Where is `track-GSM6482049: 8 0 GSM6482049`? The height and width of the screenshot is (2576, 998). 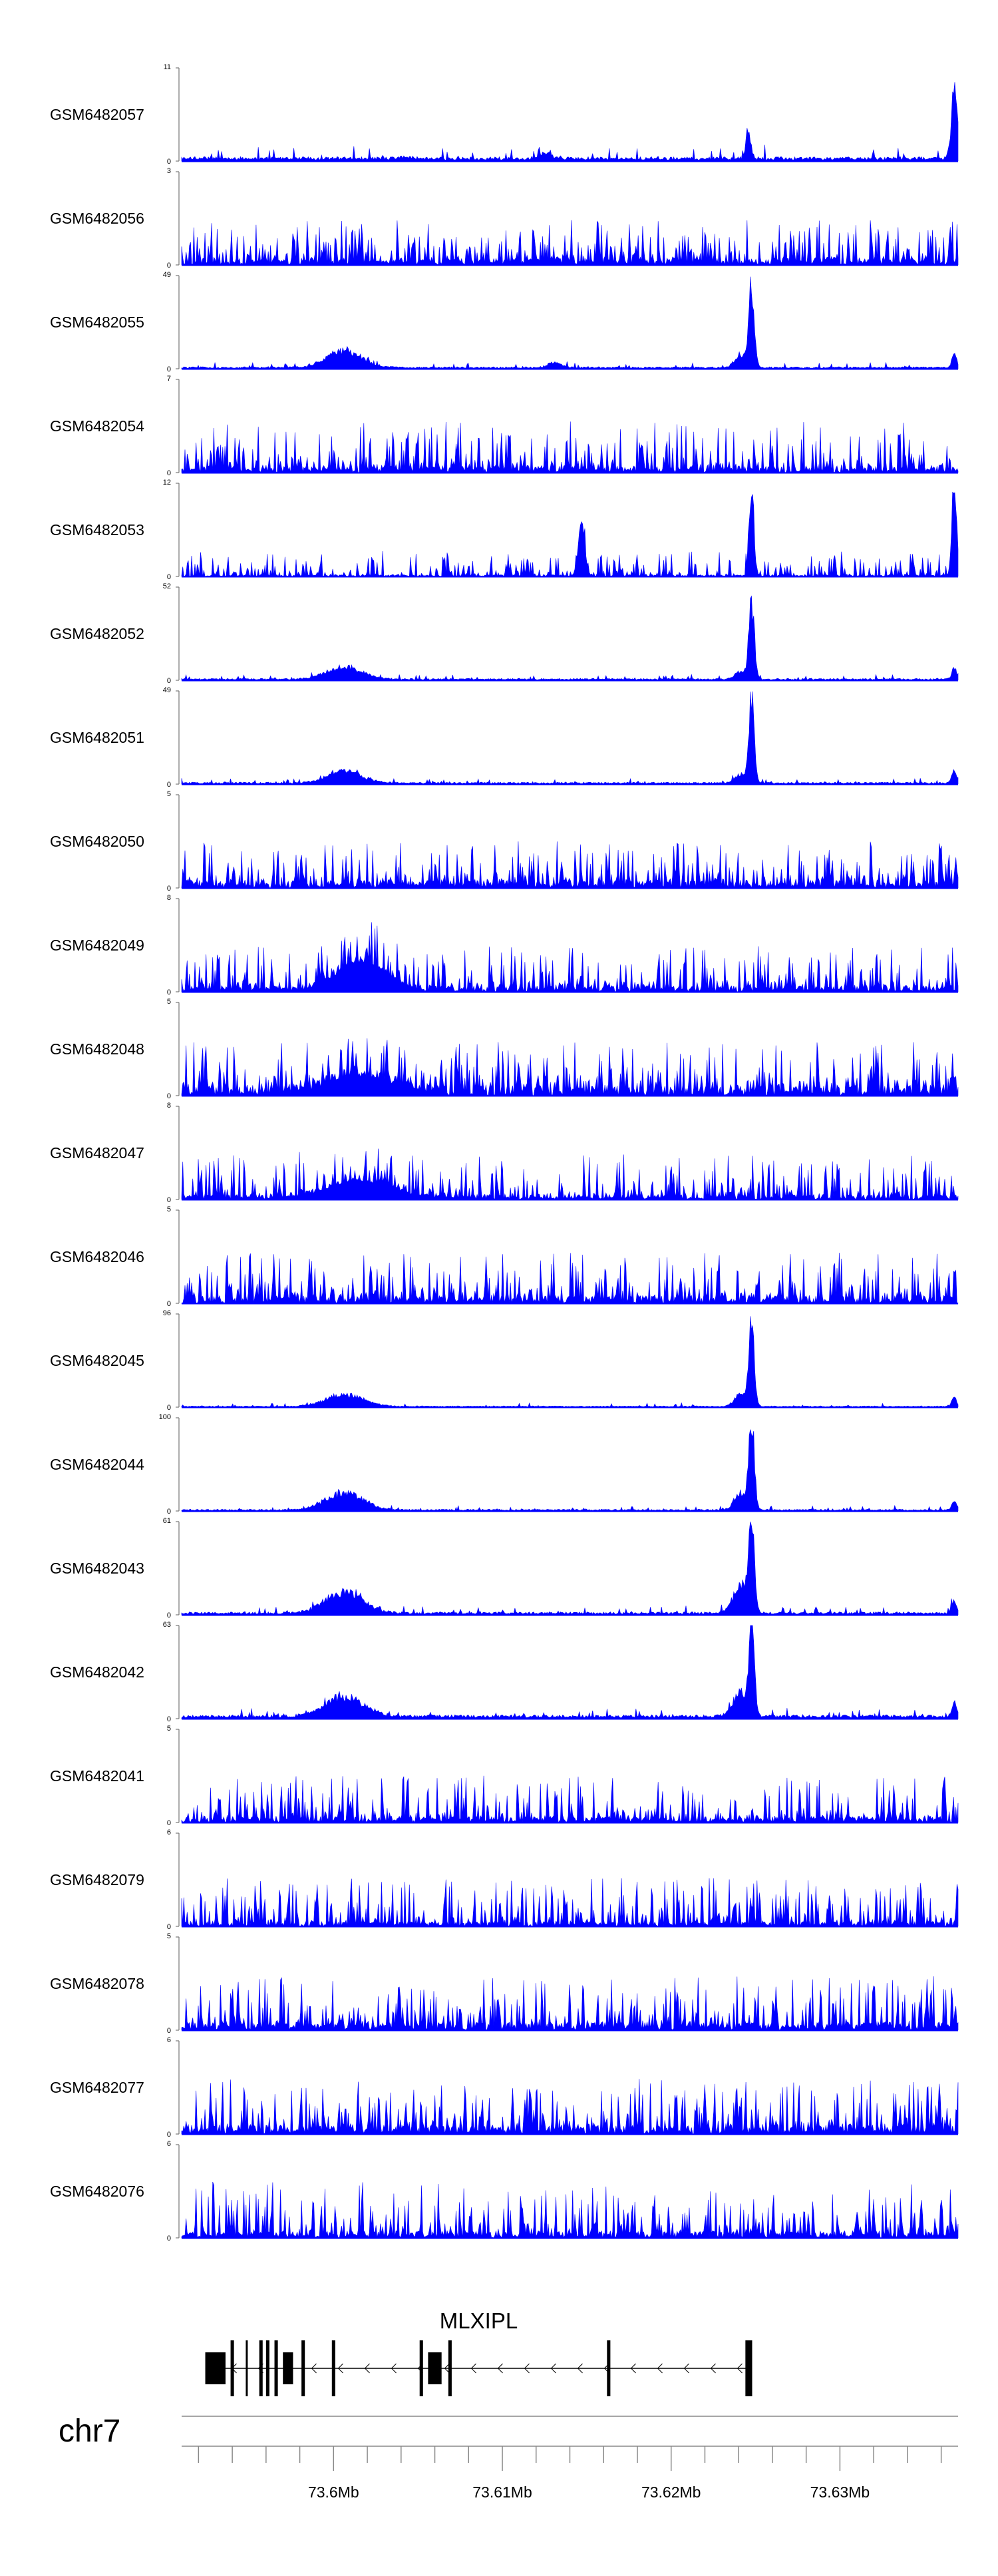
track-GSM6482049: 8 0 GSM6482049 is located at coordinates (504, 945).